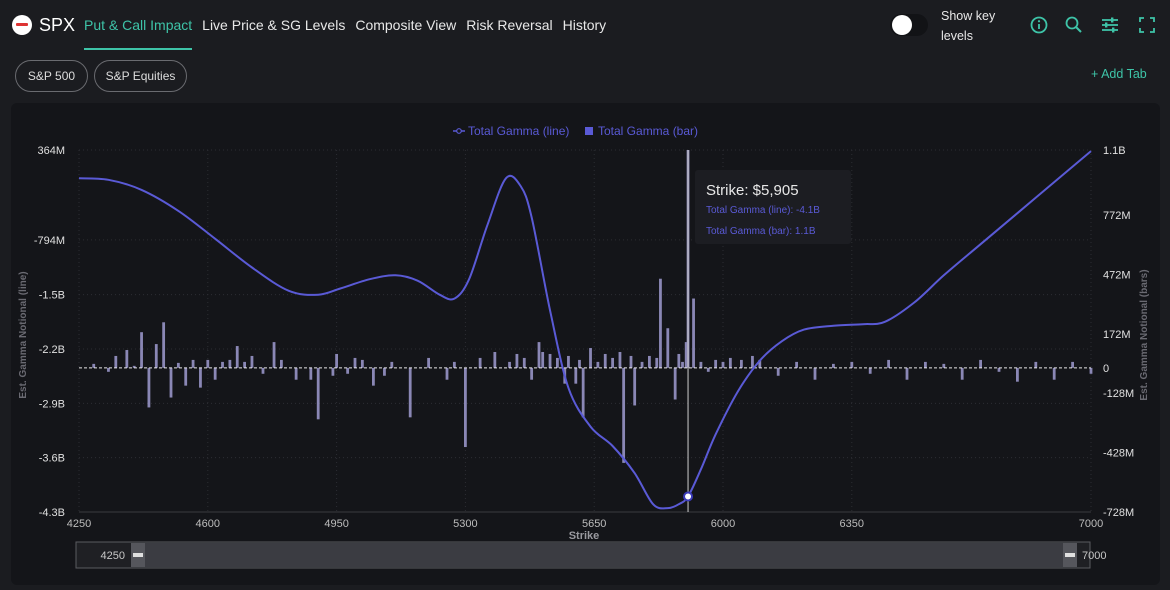  I want to click on y-axis-right: 1.1B 772M 472M 172M 0 -128M -428M -728M, so click(1118, 332).